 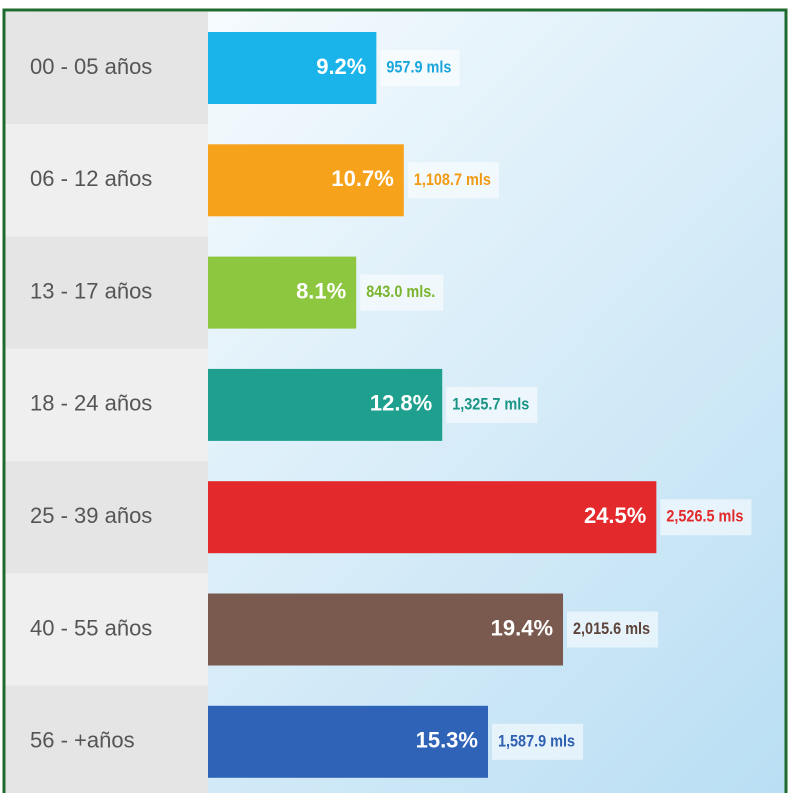 I want to click on category-label: 25 - 39 años, so click(x=91, y=515).